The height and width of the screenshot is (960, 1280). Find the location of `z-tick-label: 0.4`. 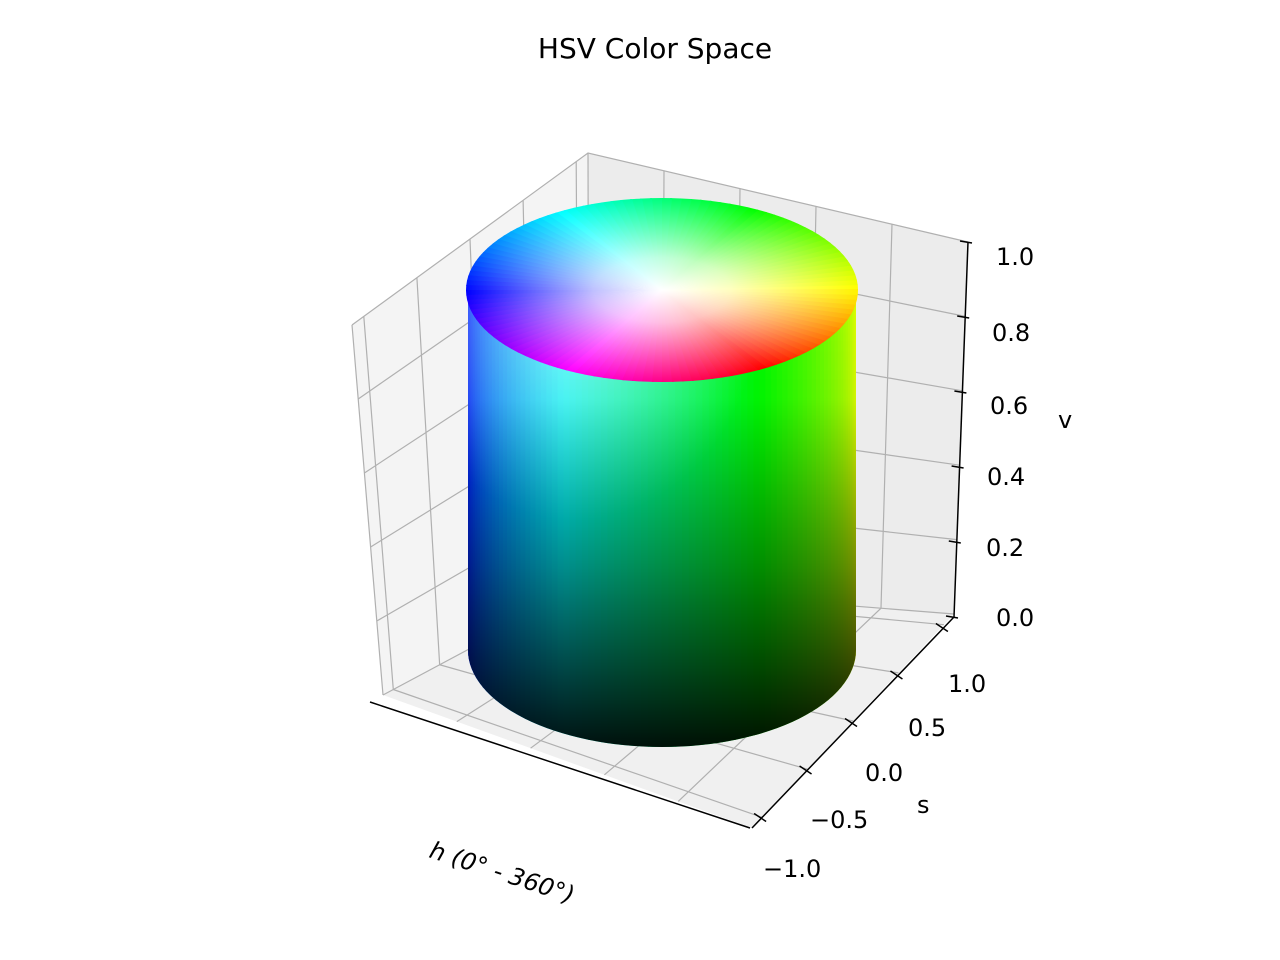

z-tick-label: 0.4 is located at coordinates (1006, 477).